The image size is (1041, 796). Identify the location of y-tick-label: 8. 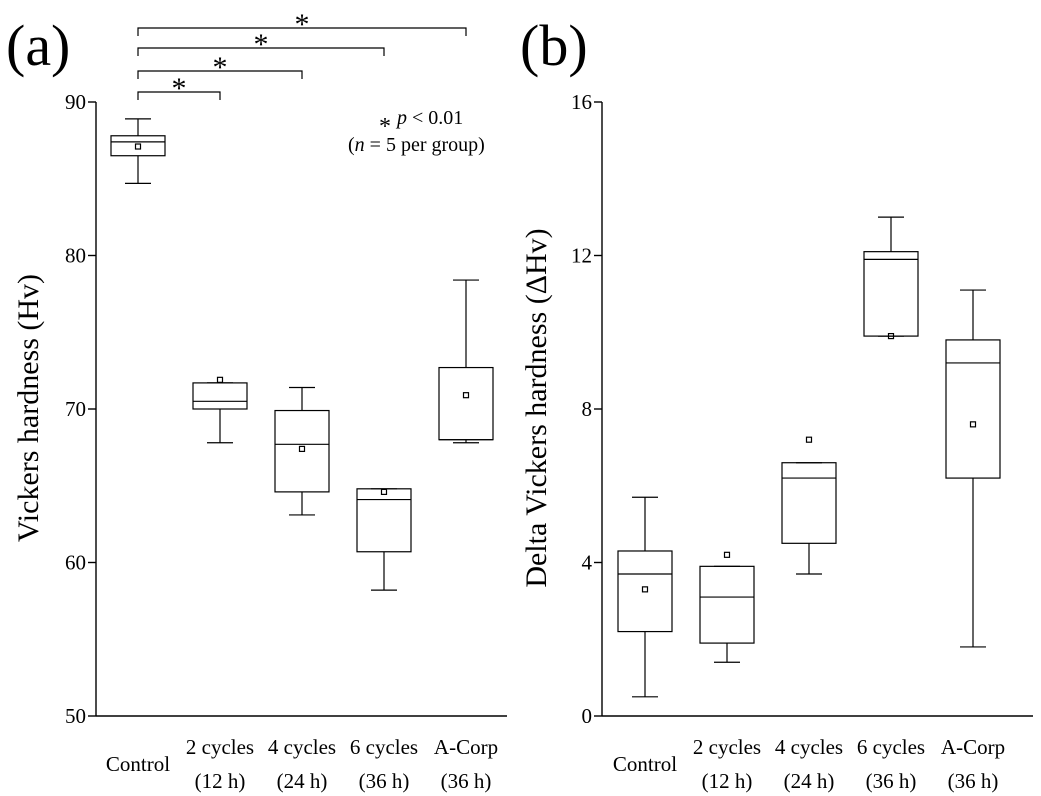
(587, 409).